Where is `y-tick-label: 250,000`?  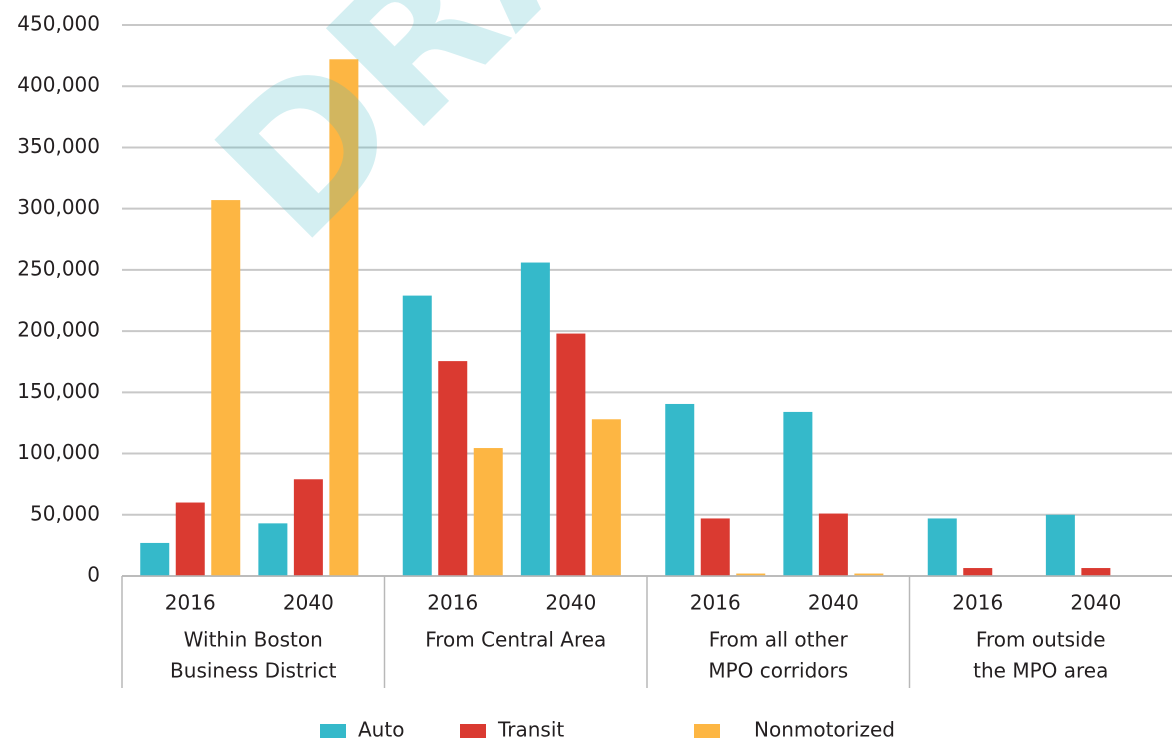
y-tick-label: 250,000 is located at coordinates (58, 268).